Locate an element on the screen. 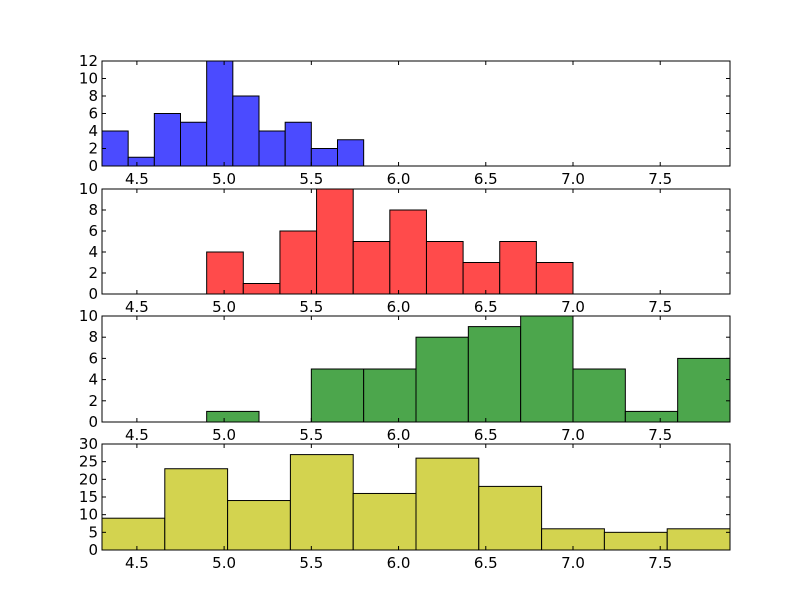  y-tick-label: 12 is located at coordinates (88, 61).